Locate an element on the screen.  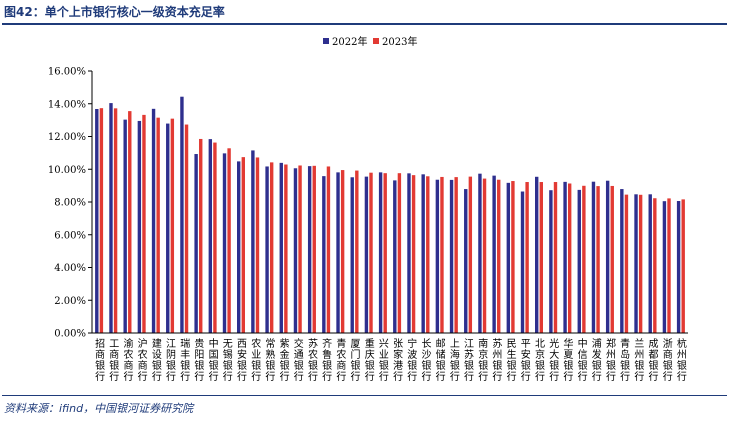
x-tick-label: 成都银行 is located at coordinates (654, 360).